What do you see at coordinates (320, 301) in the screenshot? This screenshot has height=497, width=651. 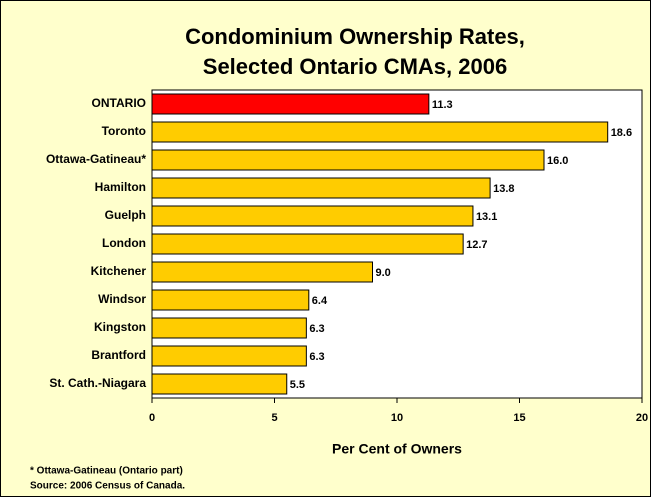 I see `value-label: 6.4` at bounding box center [320, 301].